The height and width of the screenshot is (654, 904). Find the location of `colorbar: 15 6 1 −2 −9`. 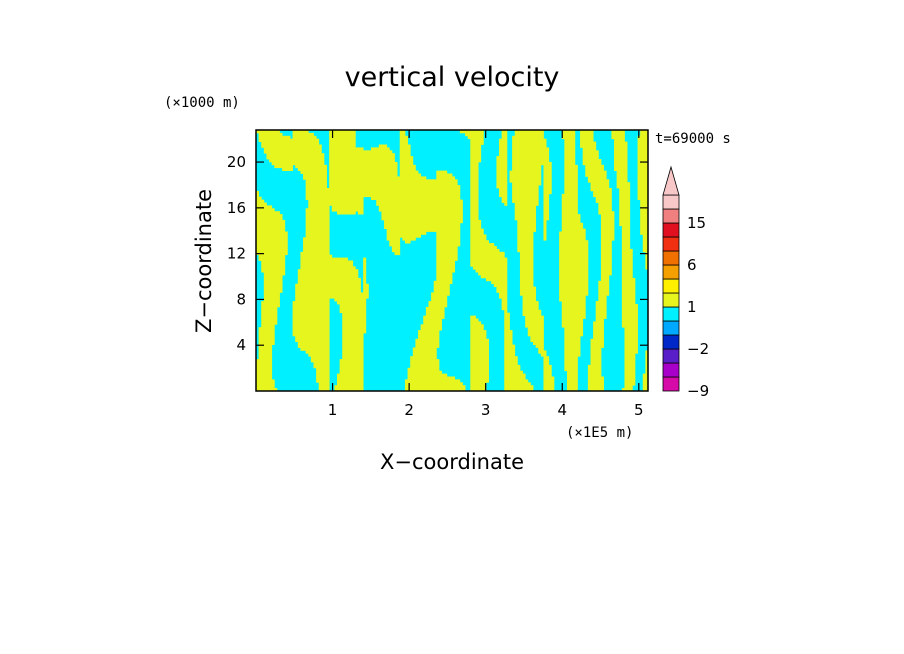

colorbar: 15 6 1 −2 −9 is located at coordinates (685, 282).